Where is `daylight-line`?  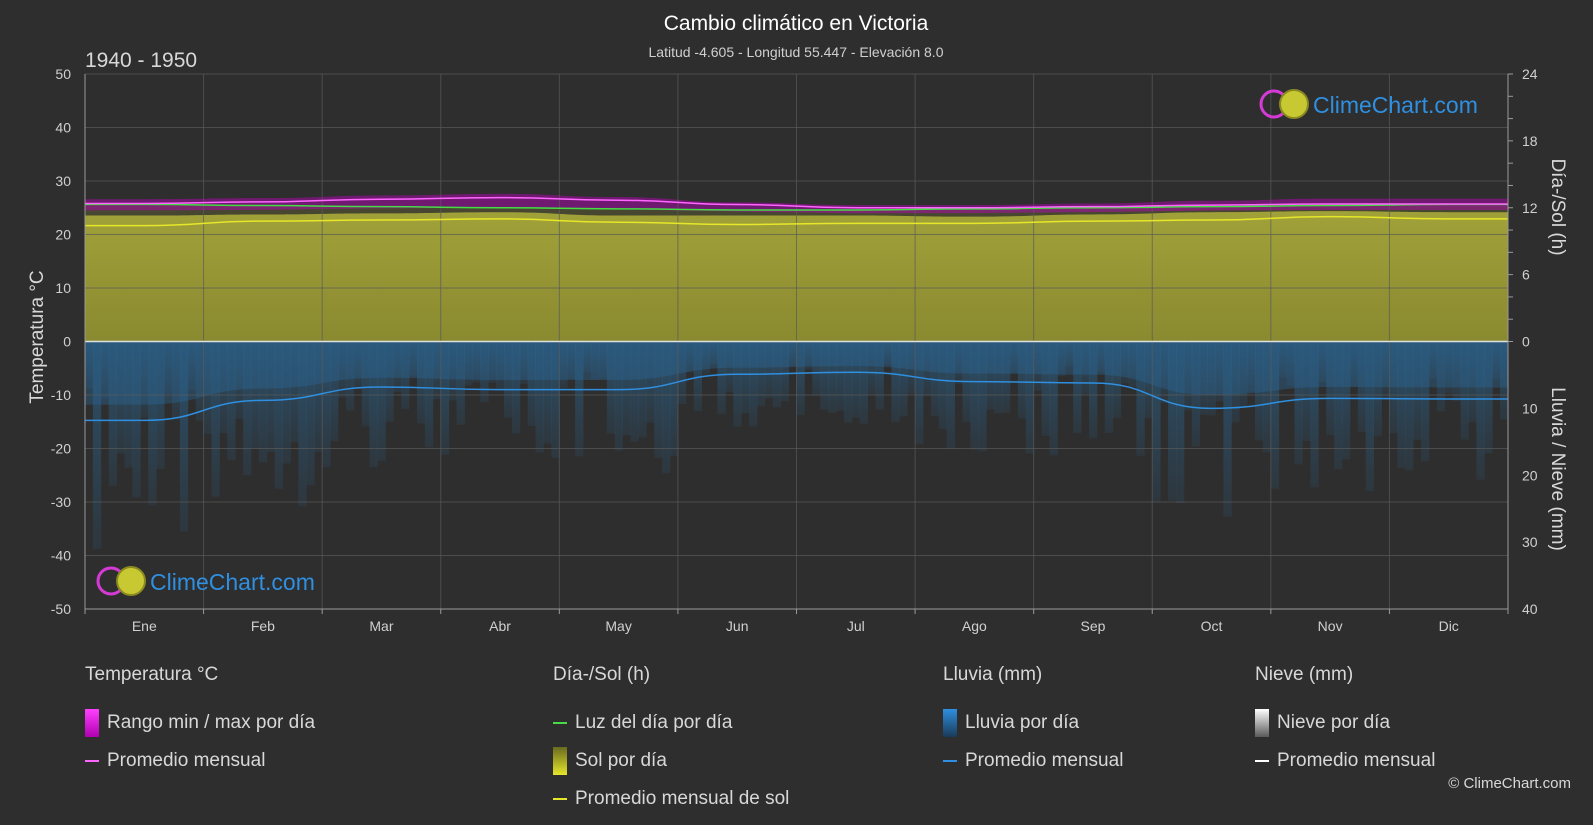
daylight-line is located at coordinates (796, 207).